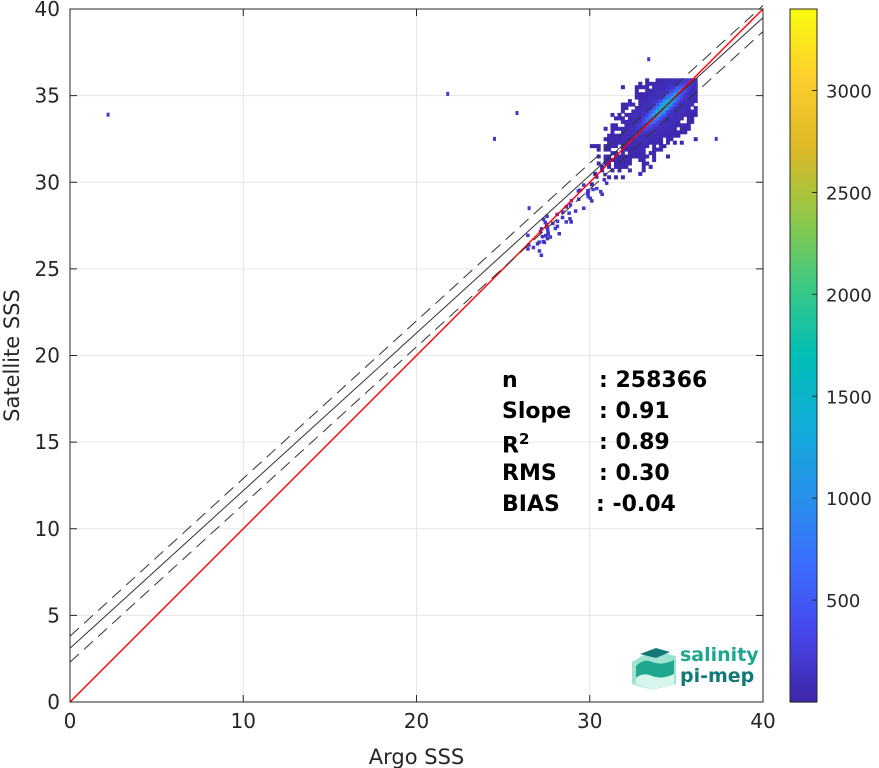 The height and width of the screenshot is (768, 879). Describe the element at coordinates (636, 504) in the screenshot. I see `stat-value: : -0.04` at that location.